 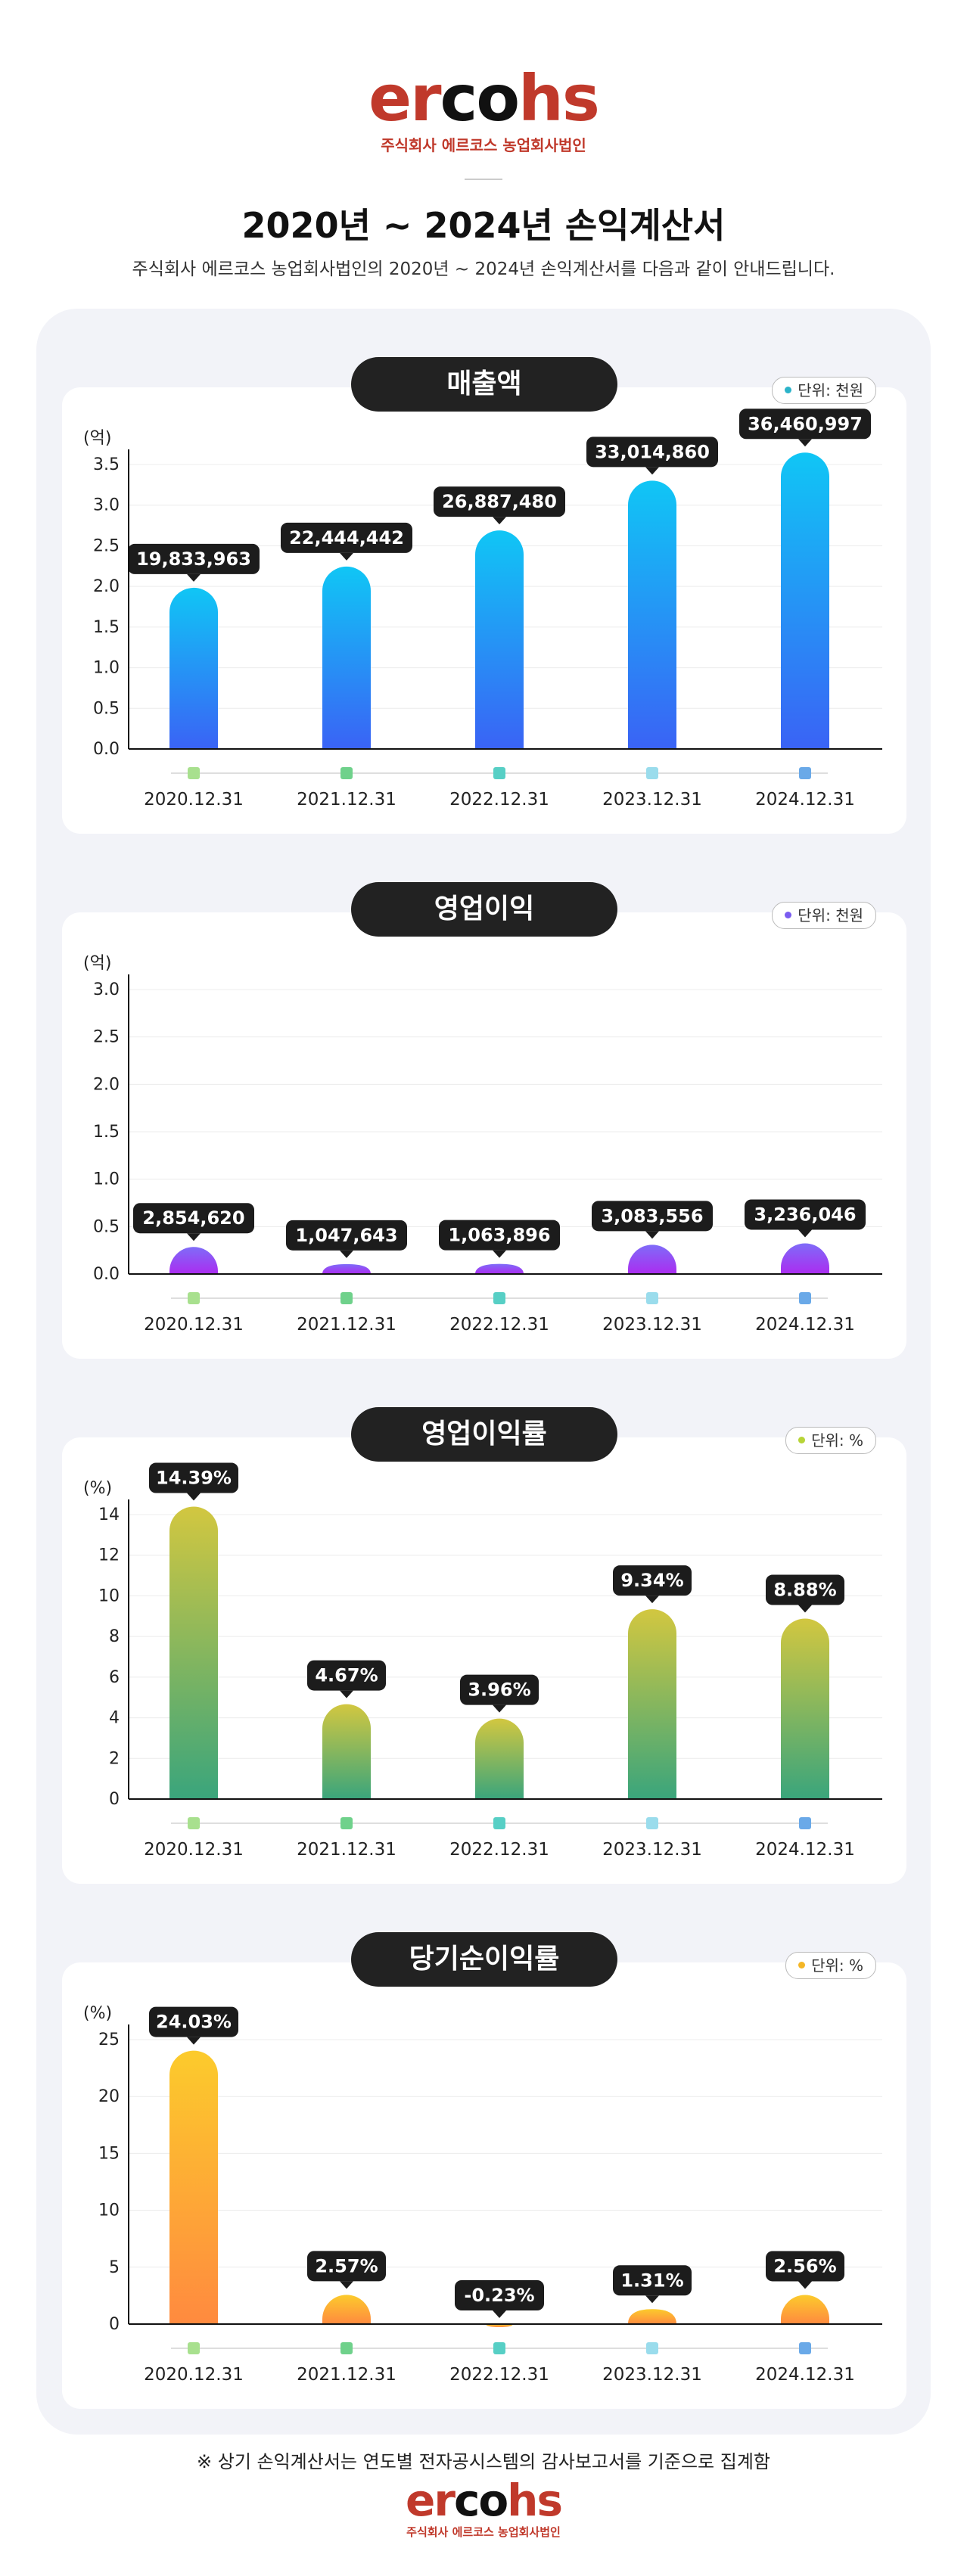 I want to click on chart-title-pill: 매출액, so click(x=484, y=384).